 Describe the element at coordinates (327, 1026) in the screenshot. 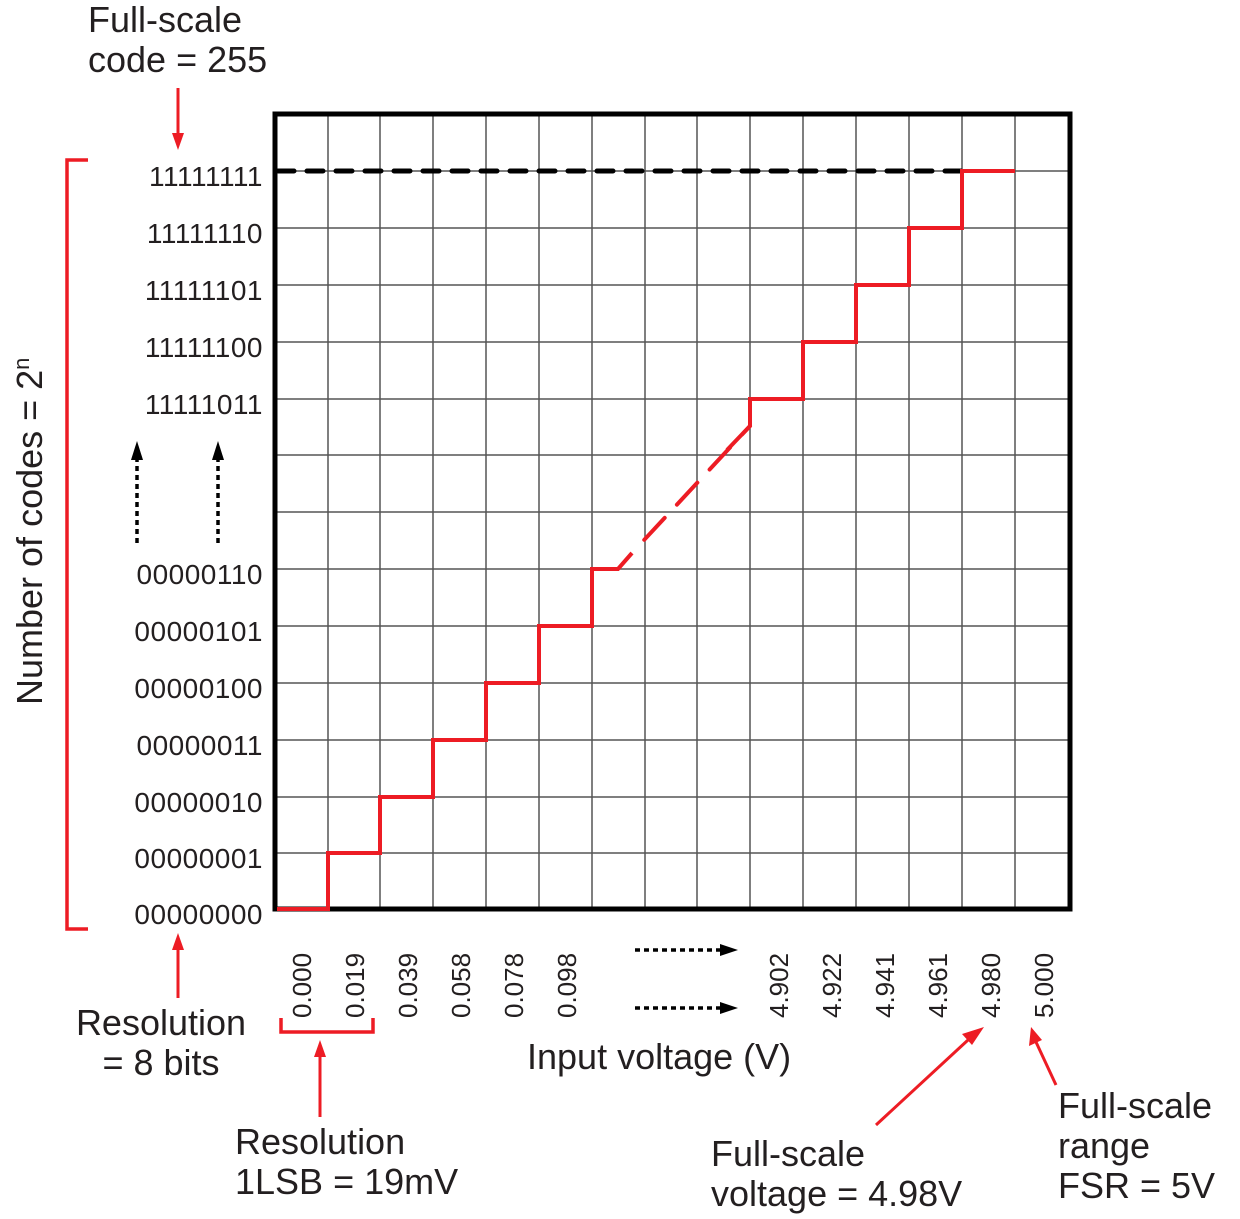

I see `lsb-bracket` at that location.